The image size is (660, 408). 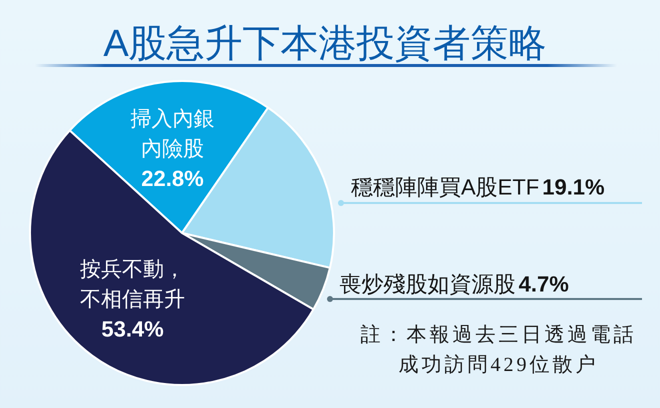 What do you see at coordinates (133, 285) in the screenshot?
I see `slice-label: 按兵不動，不相信再升` at bounding box center [133, 285].